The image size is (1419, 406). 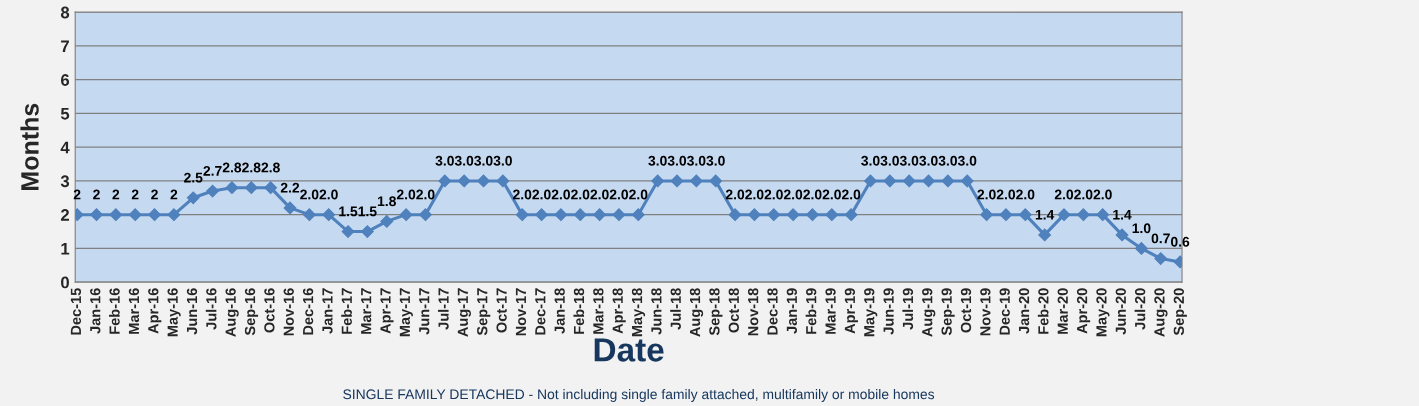 I want to click on x-tick-label: Jul-20, so click(x=1140, y=309).